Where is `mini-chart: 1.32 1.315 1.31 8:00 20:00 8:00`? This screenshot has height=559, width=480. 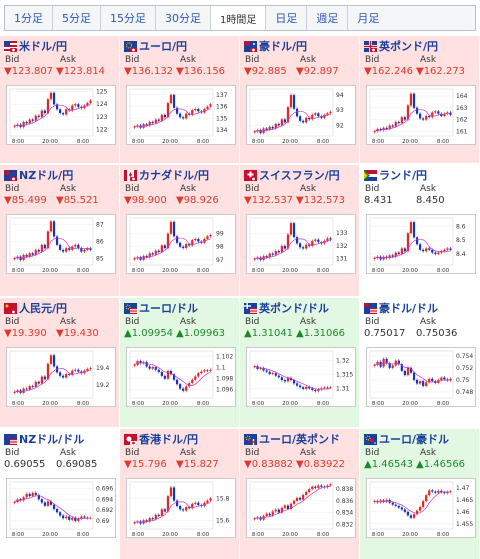
mini-chart: 1.32 1.315 1.31 8:00 20:00 8:00 is located at coordinates (301, 377).